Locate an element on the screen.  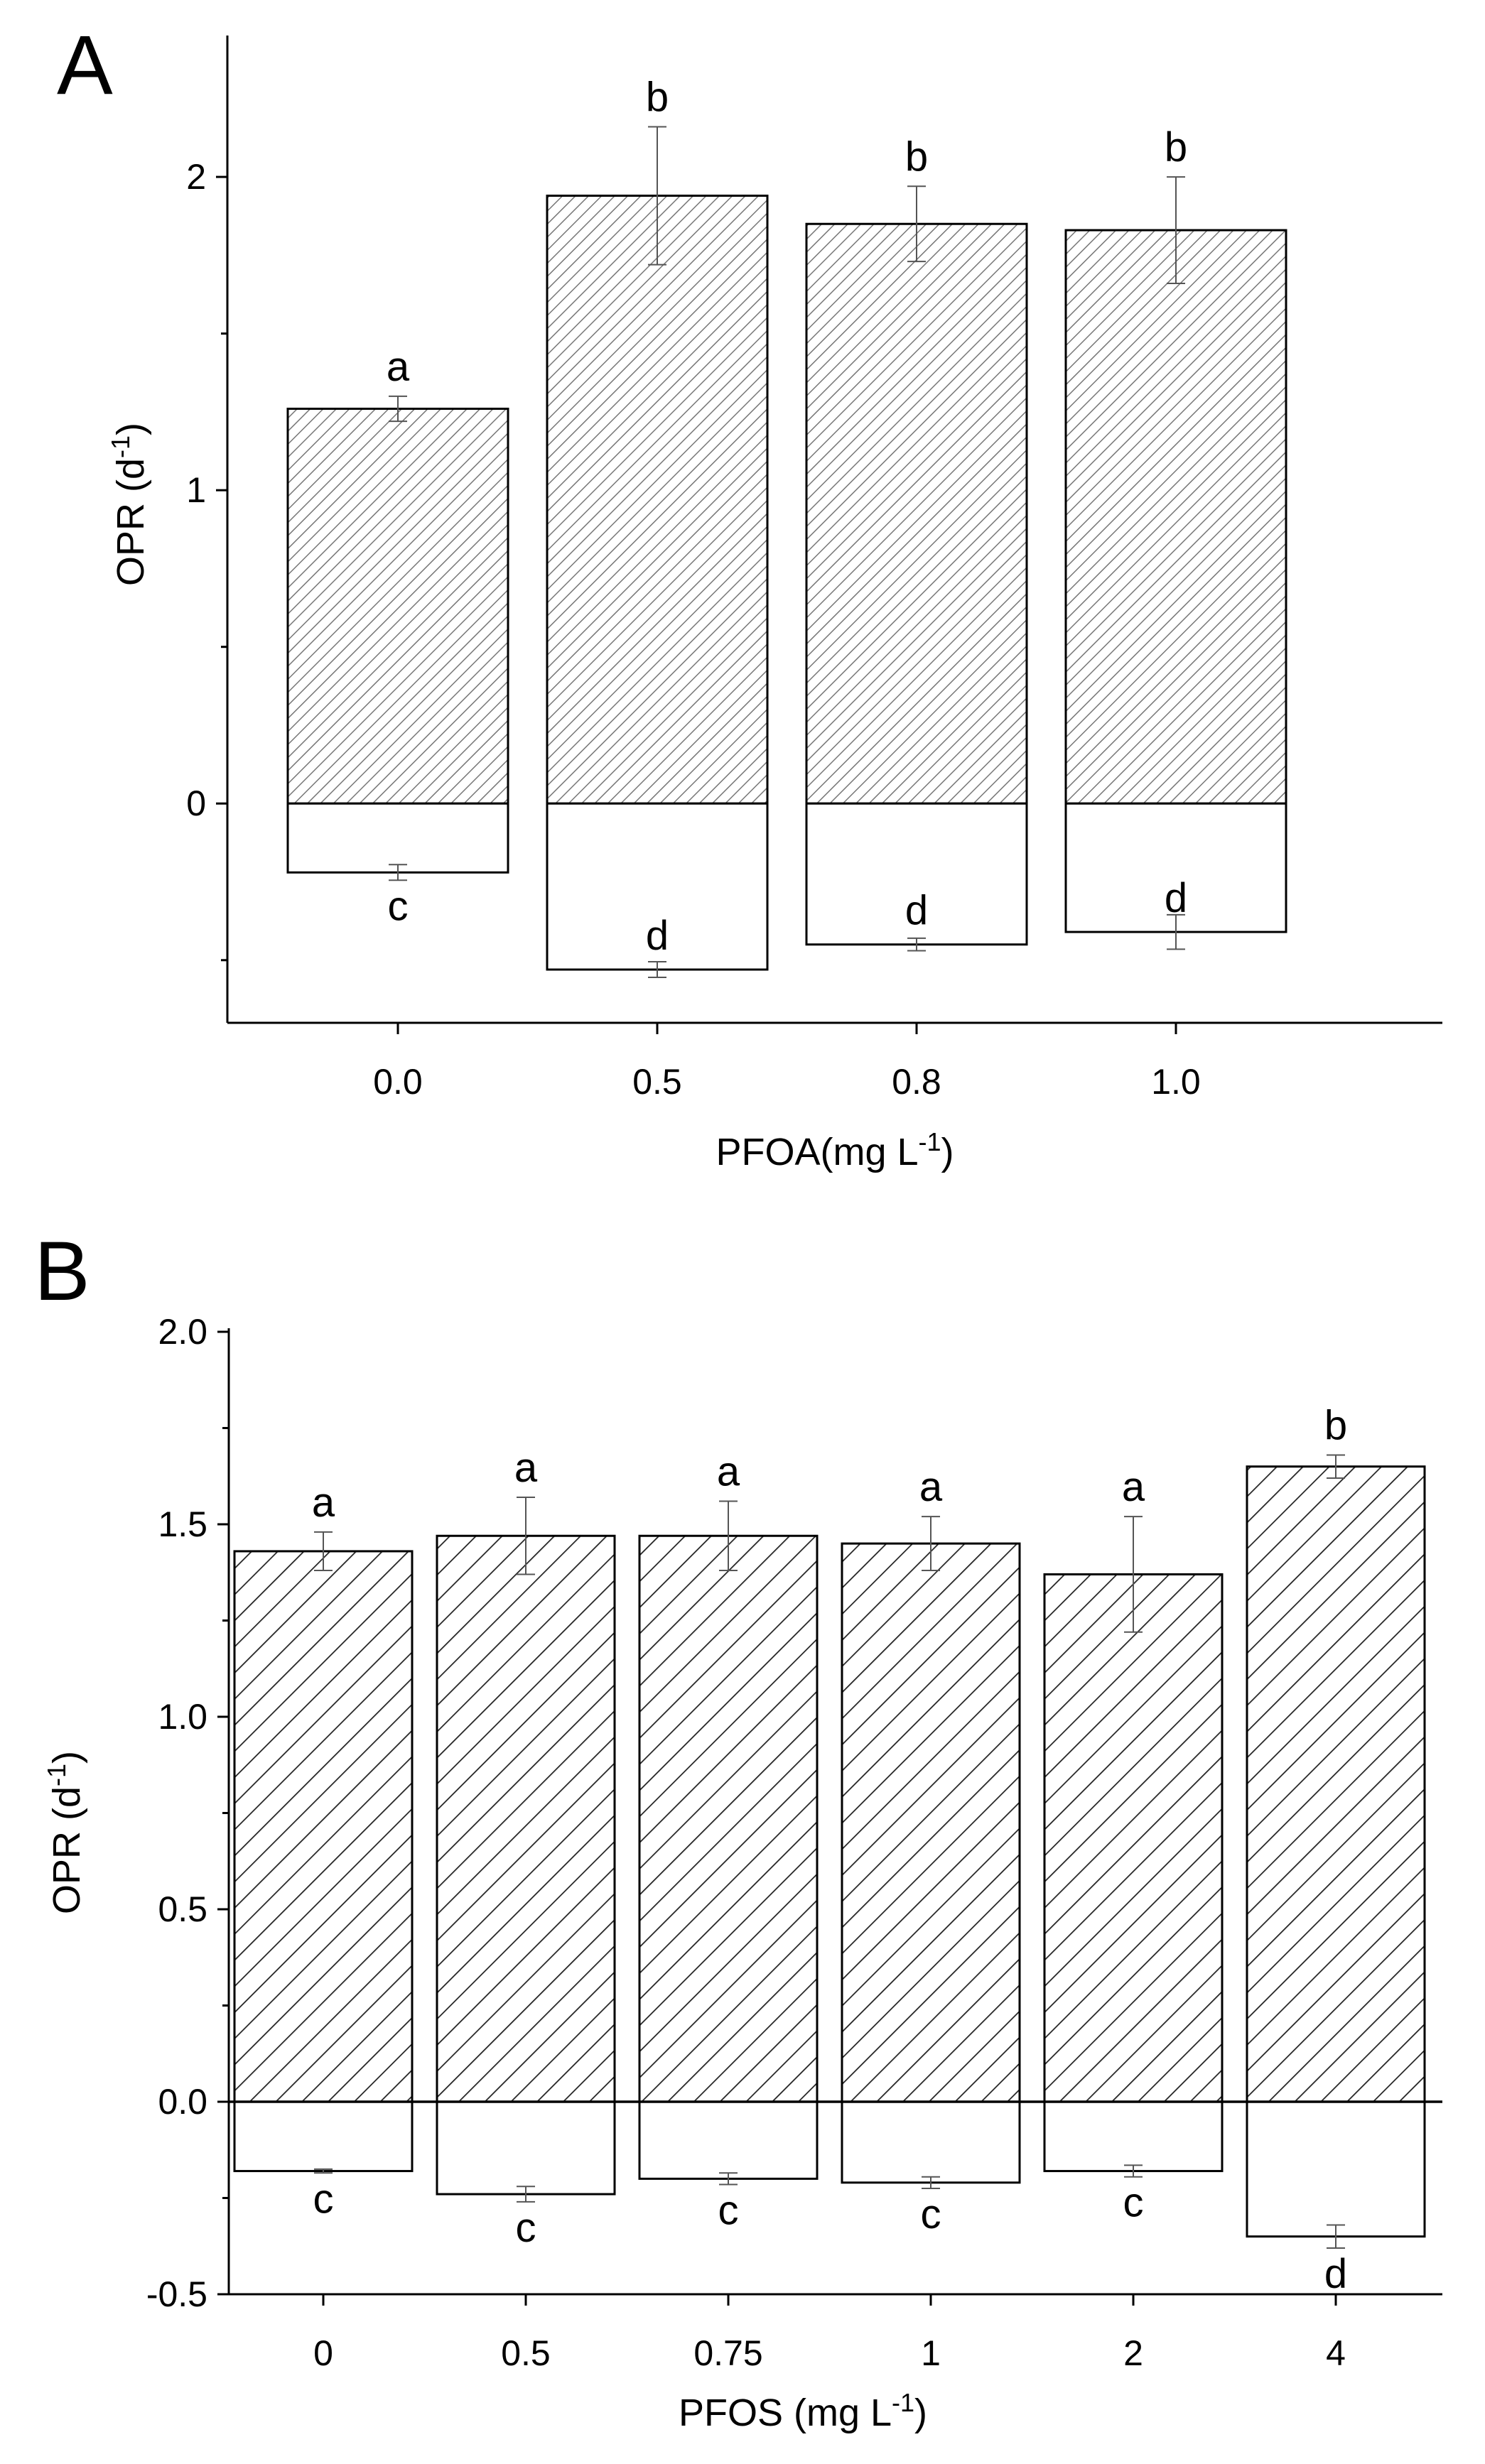
panel-a-x-axis-title: PFOA(mg L-1) is located at coordinates (835, 1150).